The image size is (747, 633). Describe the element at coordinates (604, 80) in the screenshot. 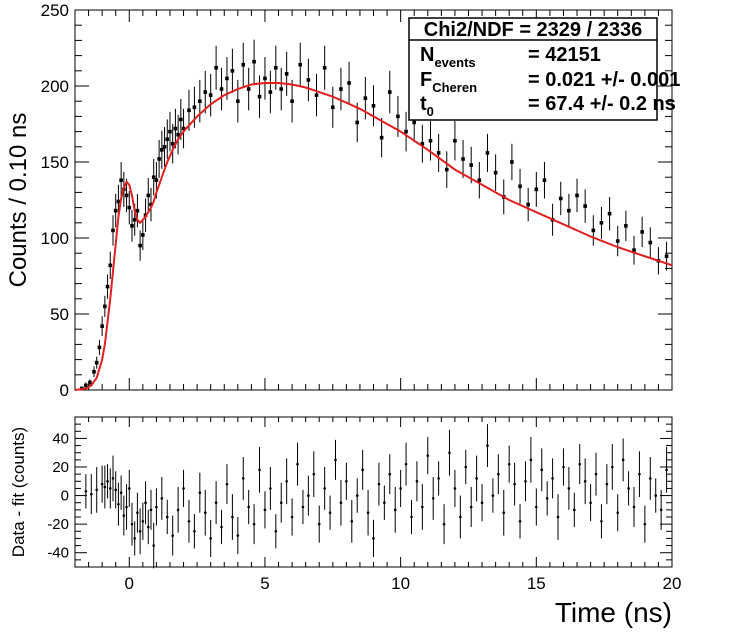

I see `stats-fcheren-value: = 0.021 +/- 0.001` at that location.